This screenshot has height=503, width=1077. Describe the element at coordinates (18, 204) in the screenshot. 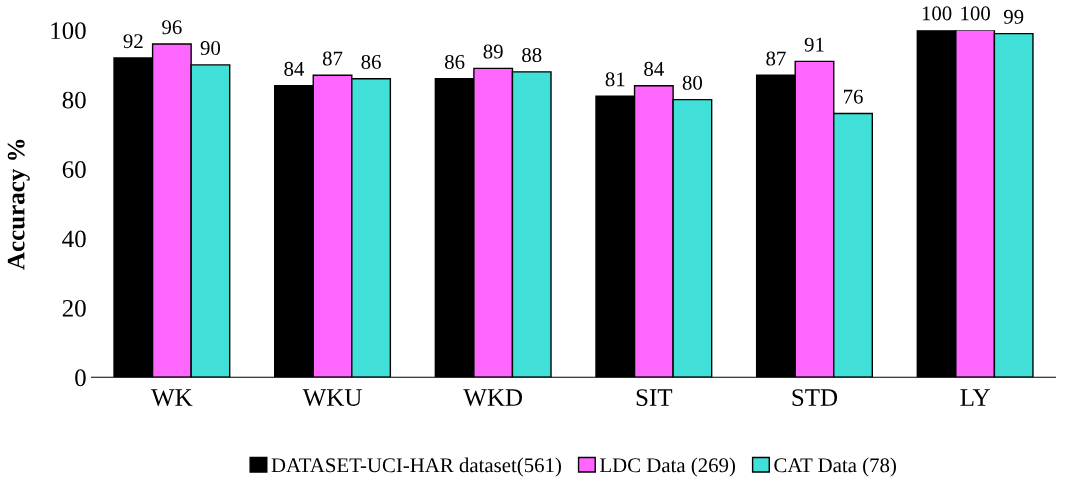

I see `y-axis-title: Accuracy %` at that location.